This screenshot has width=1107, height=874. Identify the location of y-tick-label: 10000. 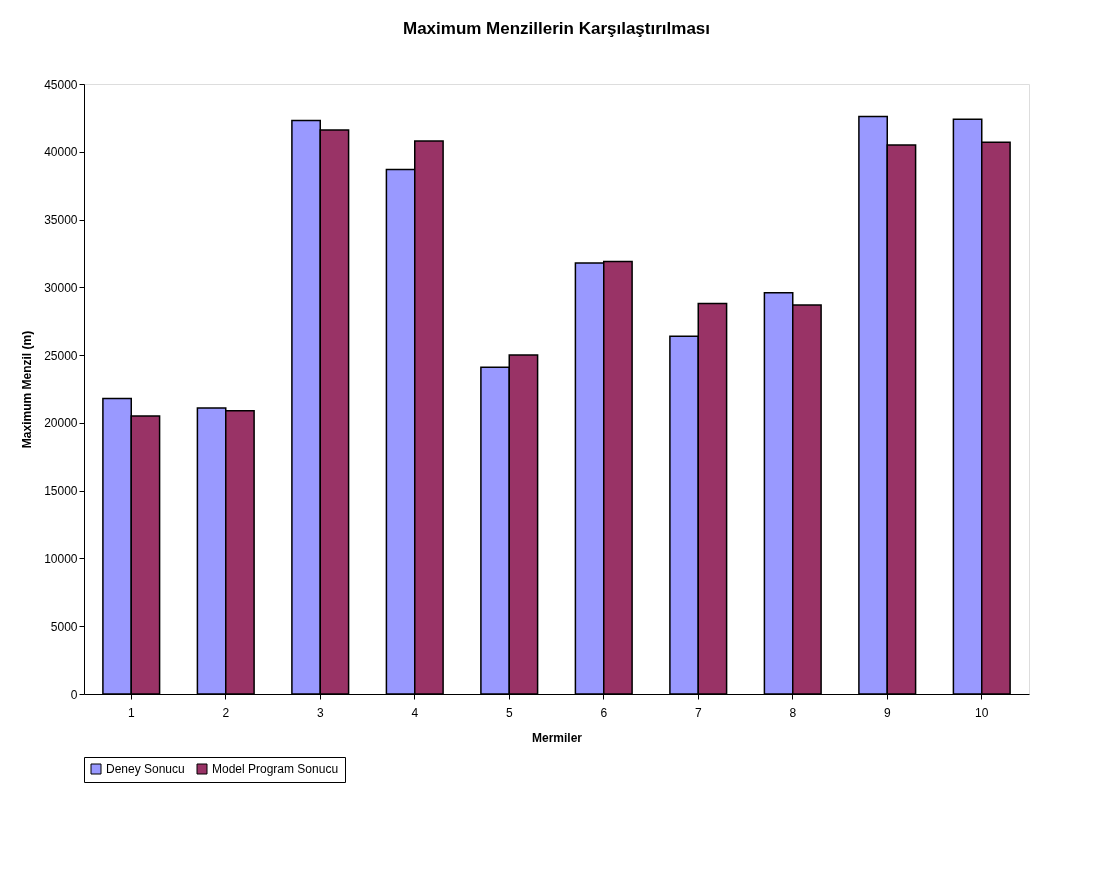
(61, 558).